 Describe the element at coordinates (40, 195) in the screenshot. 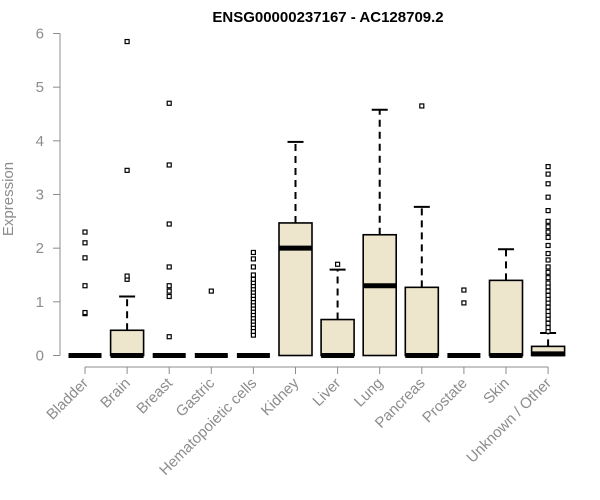

I see `y-tick-label: 3` at that location.